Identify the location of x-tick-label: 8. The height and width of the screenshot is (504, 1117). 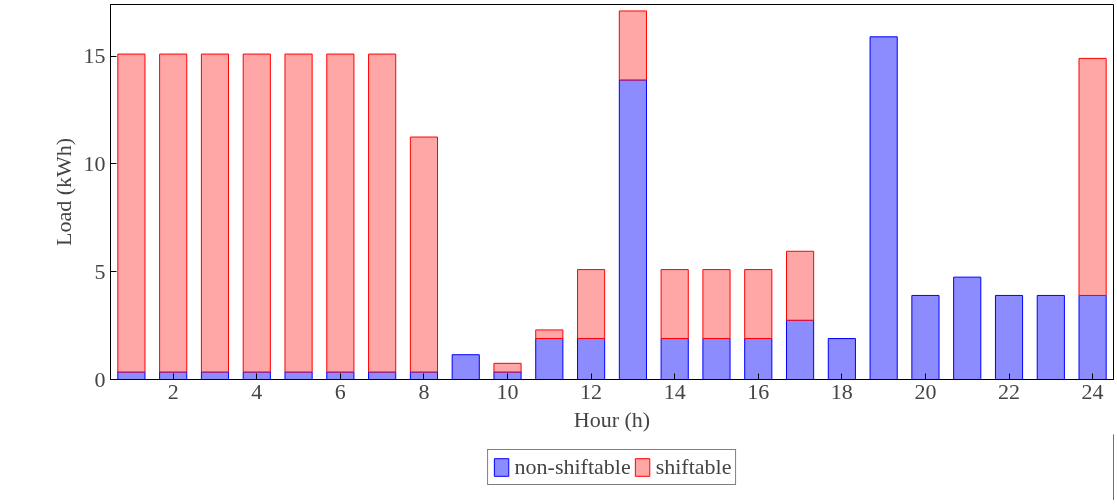
(424, 391).